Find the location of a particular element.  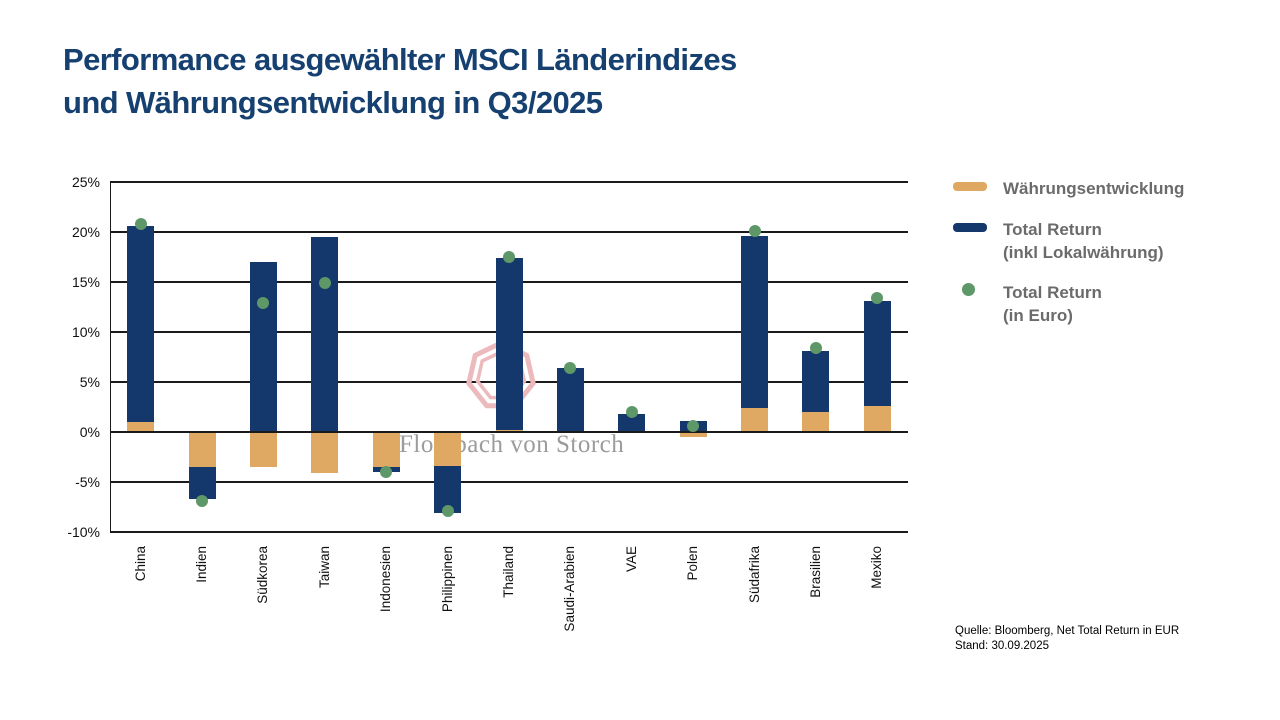

legend-swatch-currency is located at coordinates (970, 186).